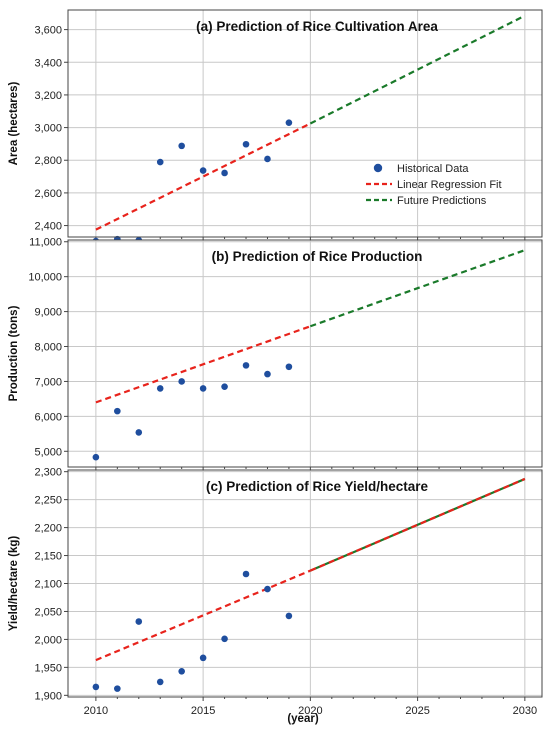 Image resolution: width=550 pixels, height=733 pixels. I want to click on panel-a-ytick-label: 3,400, so click(48, 63).